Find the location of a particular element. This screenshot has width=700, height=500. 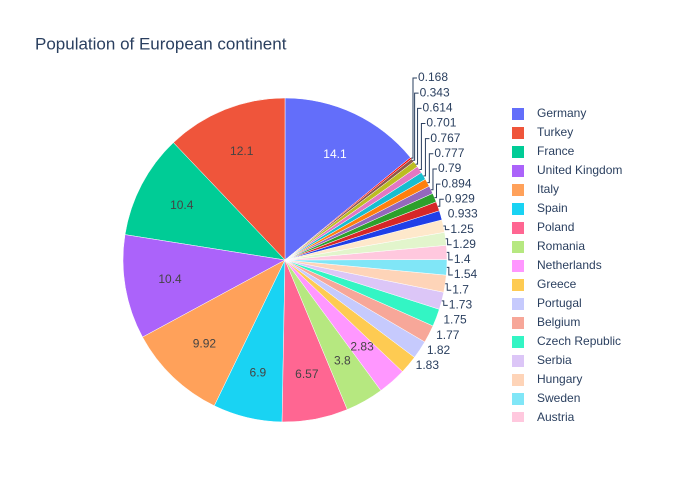

slice-label: 0.933 is located at coordinates (463, 214).